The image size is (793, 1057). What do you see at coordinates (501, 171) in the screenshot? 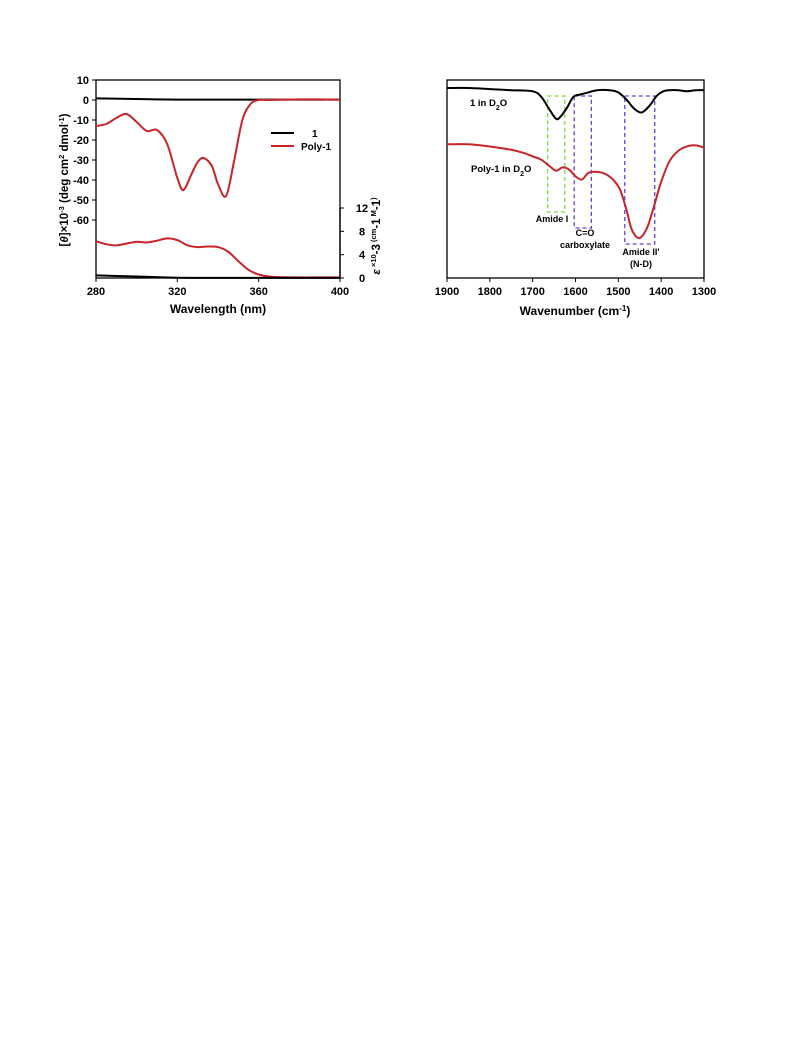
I see `series-label-poly-1-in-d2o: Poly-1 in D2O` at bounding box center [501, 171].